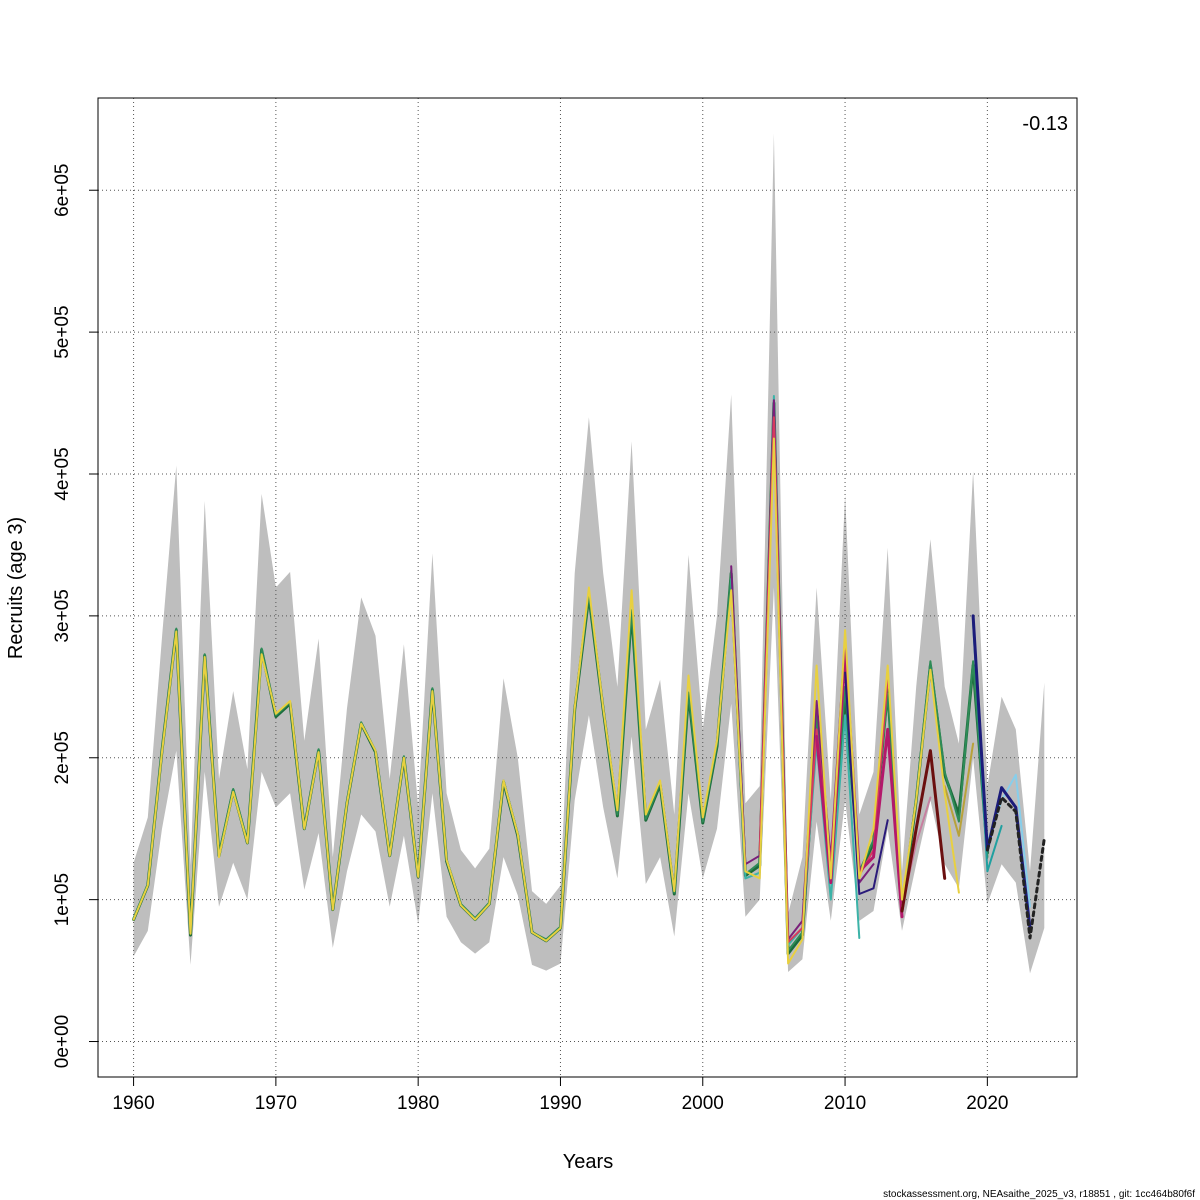 The width and height of the screenshot is (1200, 1200). Describe the element at coordinates (845, 1103) in the screenshot. I see `x-tick-label: 2010` at that location.